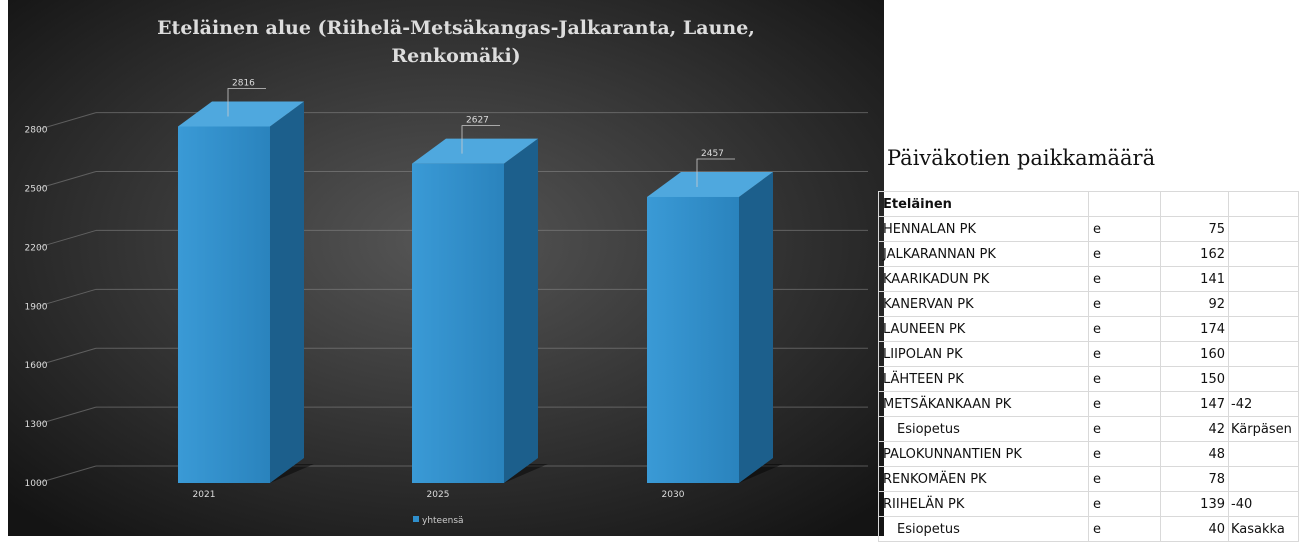 Image resolution: width=1305 pixels, height=542 pixels. Describe the element at coordinates (1263, 504) in the screenshot. I see `note-cell: -40` at that location.